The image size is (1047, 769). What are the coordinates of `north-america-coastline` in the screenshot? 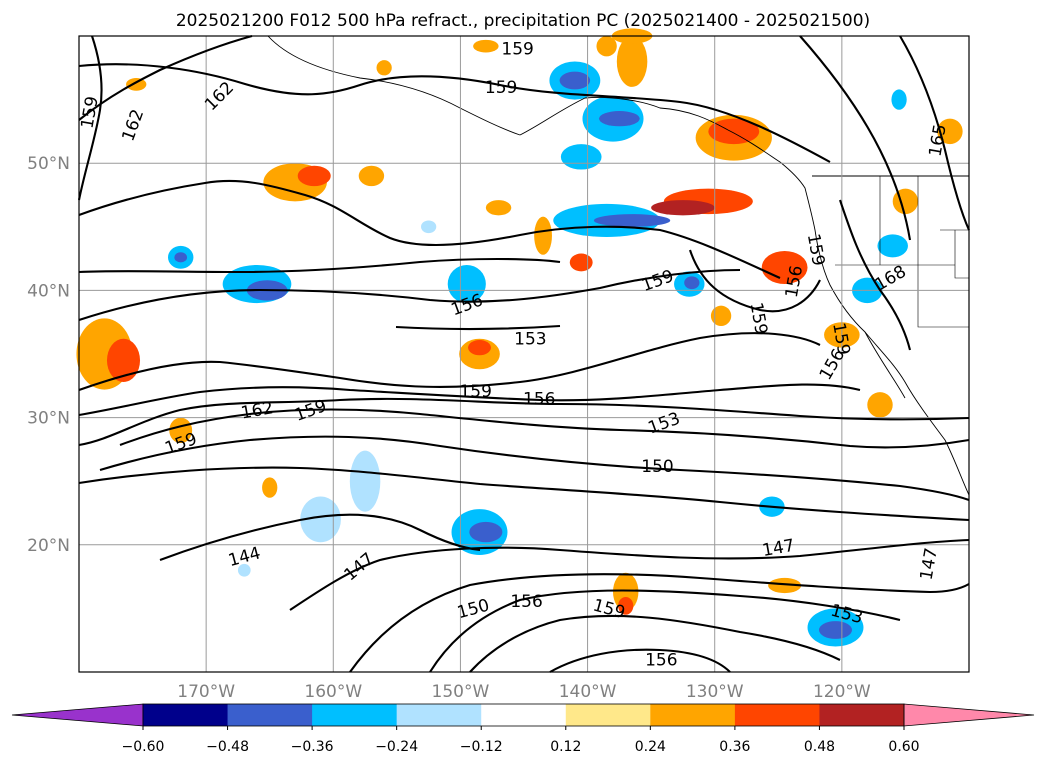 It's located at (848, 312).